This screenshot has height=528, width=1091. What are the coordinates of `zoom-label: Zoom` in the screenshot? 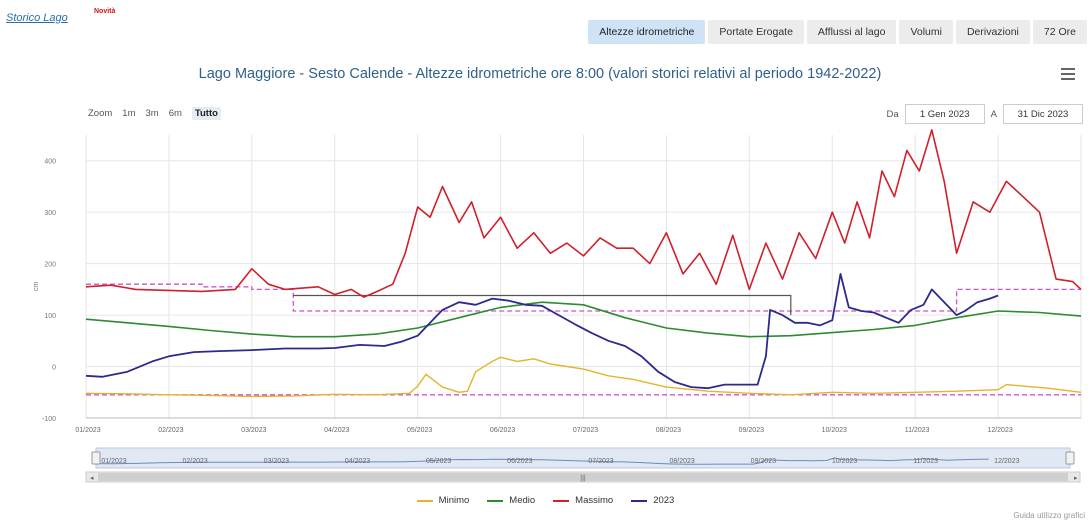 It's located at (100, 113).